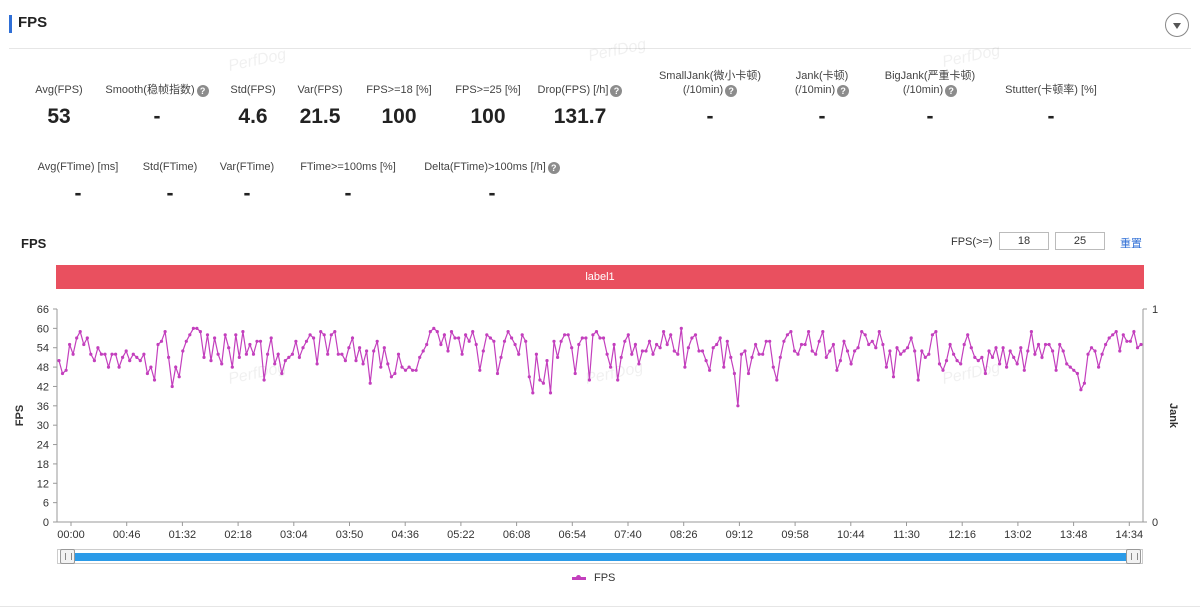 This screenshot has width=1200, height=610. What do you see at coordinates (46, 523) in the screenshot?
I see `y-tick-label: 0` at bounding box center [46, 523].